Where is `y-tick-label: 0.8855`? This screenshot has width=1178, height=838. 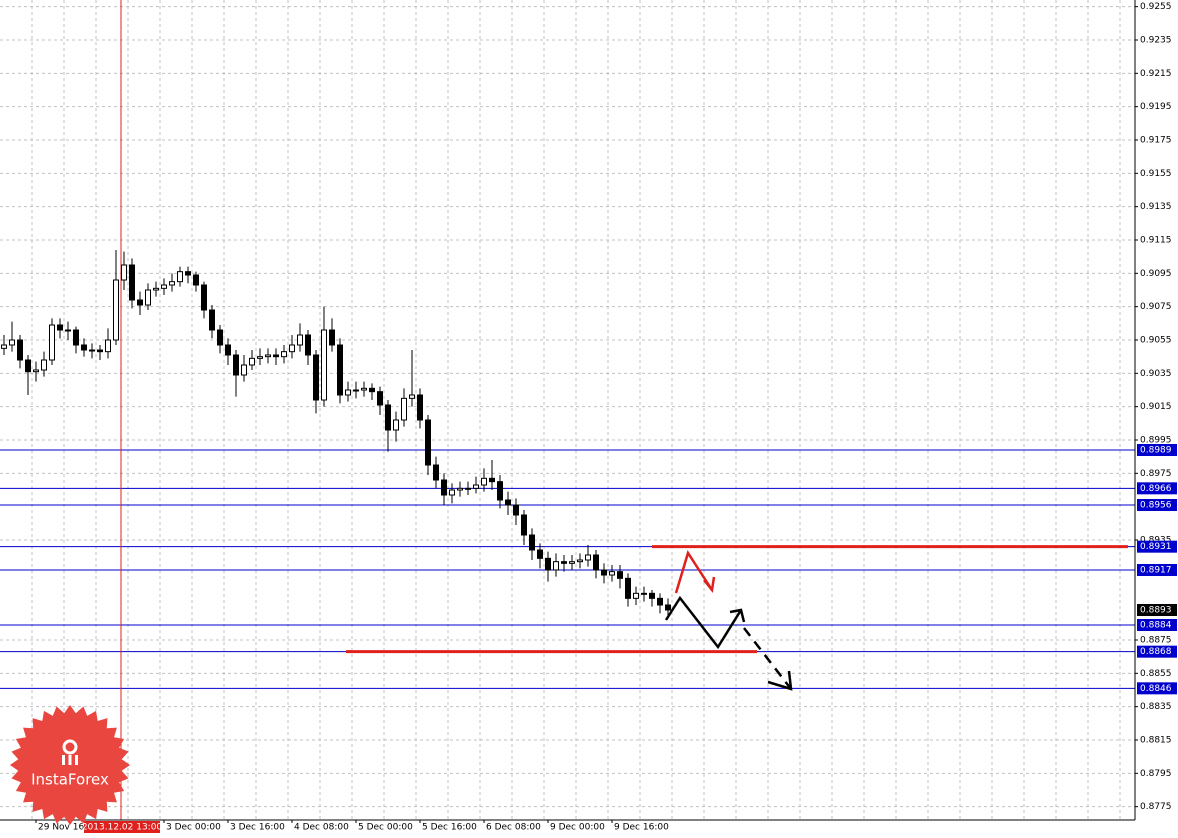
y-tick-label: 0.8855 is located at coordinates (1156, 674).